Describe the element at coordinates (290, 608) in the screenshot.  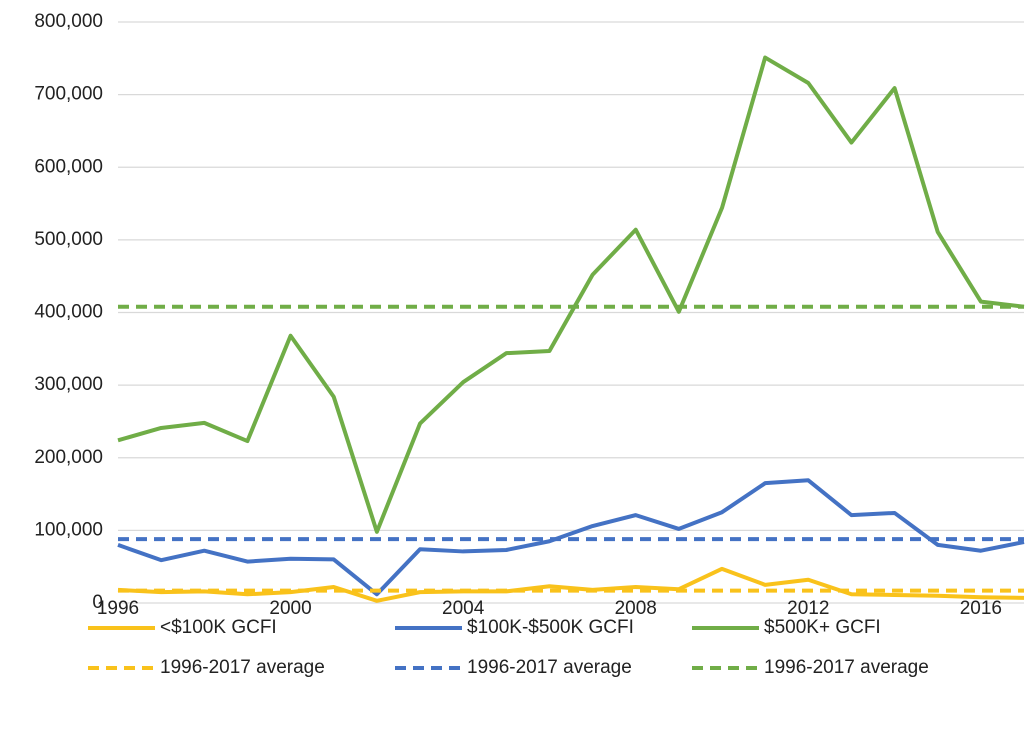
I see `x-tick-label: 2000` at that location.